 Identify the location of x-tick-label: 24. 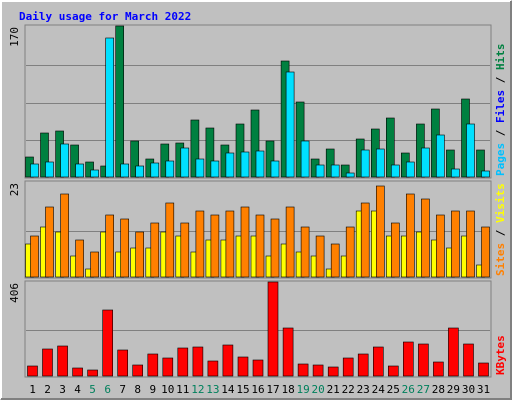
(379, 389).